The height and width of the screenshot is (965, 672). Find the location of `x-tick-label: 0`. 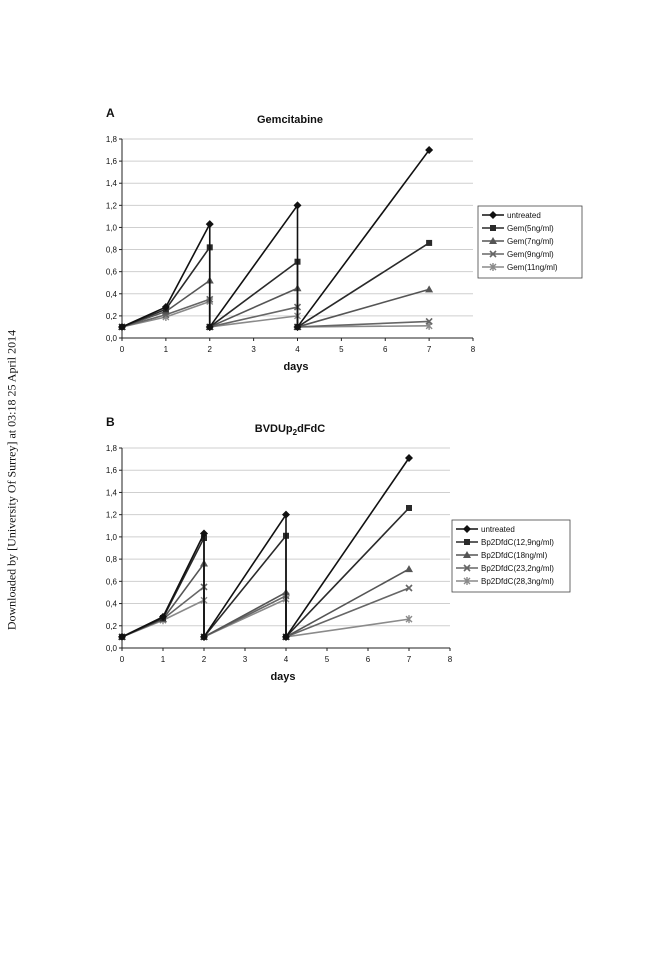

x-tick-label: 0 is located at coordinates (122, 659).